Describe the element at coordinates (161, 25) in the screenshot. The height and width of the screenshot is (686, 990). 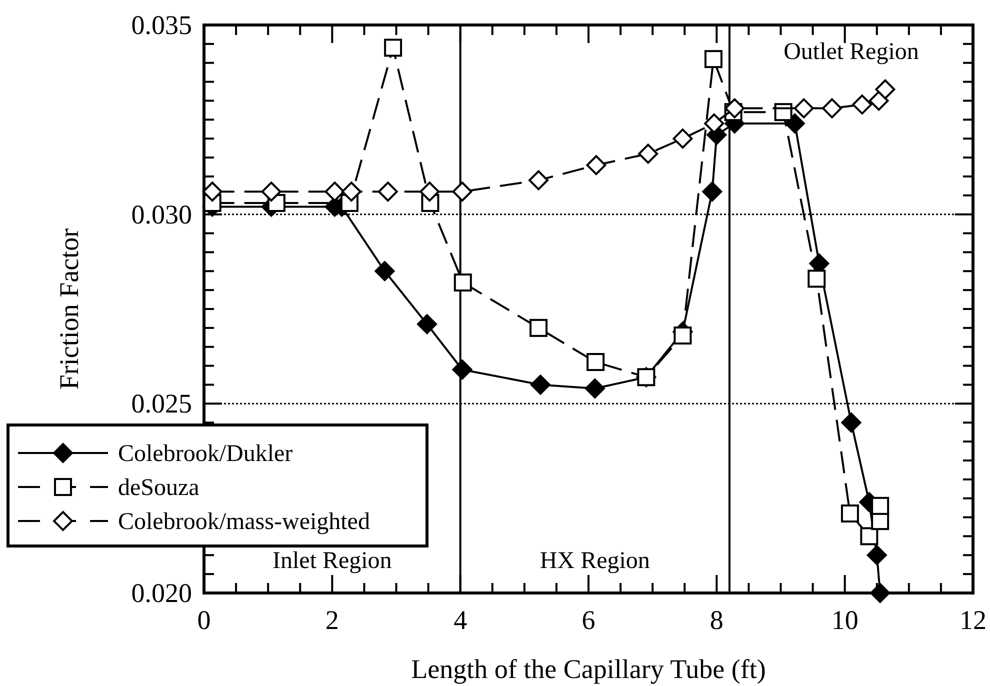
I see `y-tick-label: 0.035` at that location.